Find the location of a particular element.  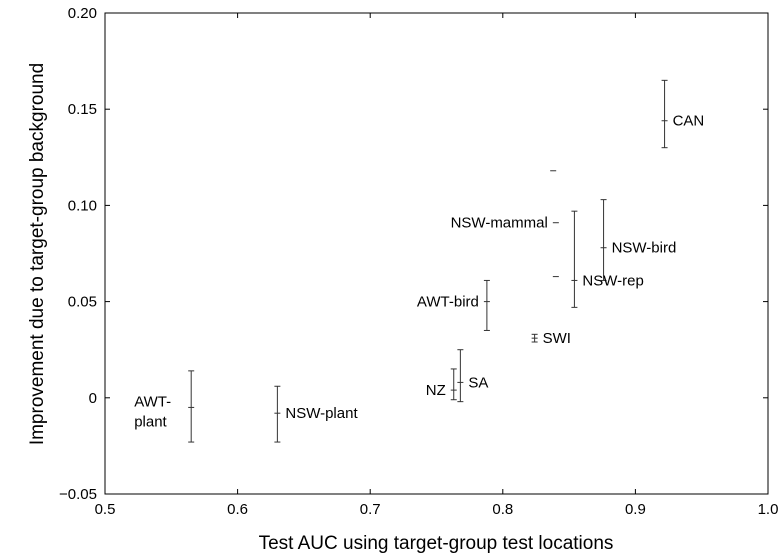

data-point: NZ is located at coordinates (441, 384).